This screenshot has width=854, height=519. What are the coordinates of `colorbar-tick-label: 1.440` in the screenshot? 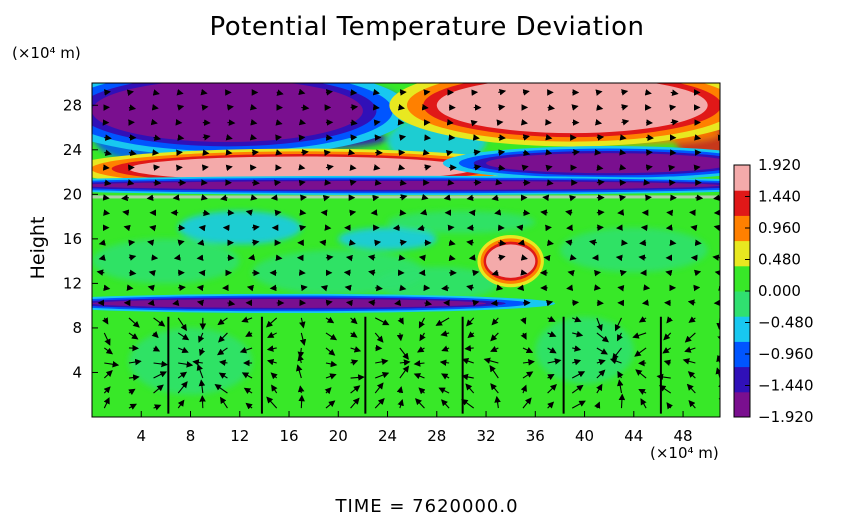 It's located at (779, 197).